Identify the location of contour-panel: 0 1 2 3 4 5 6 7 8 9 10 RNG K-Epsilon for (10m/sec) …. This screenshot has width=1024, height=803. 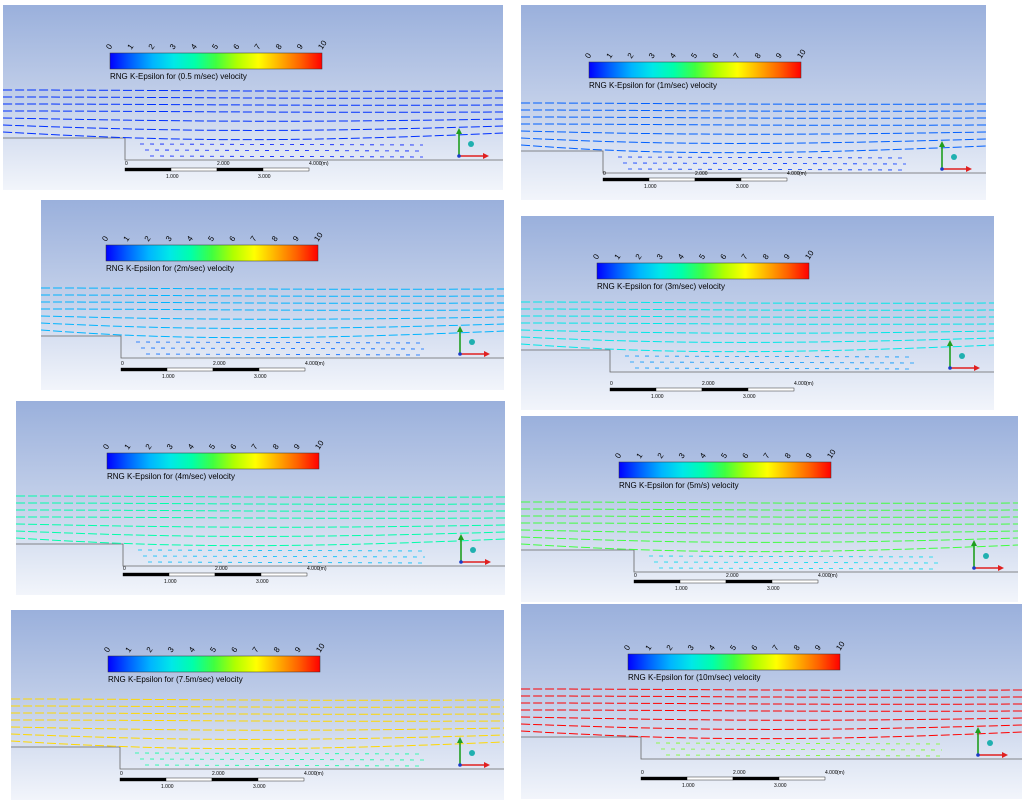
(771, 701).